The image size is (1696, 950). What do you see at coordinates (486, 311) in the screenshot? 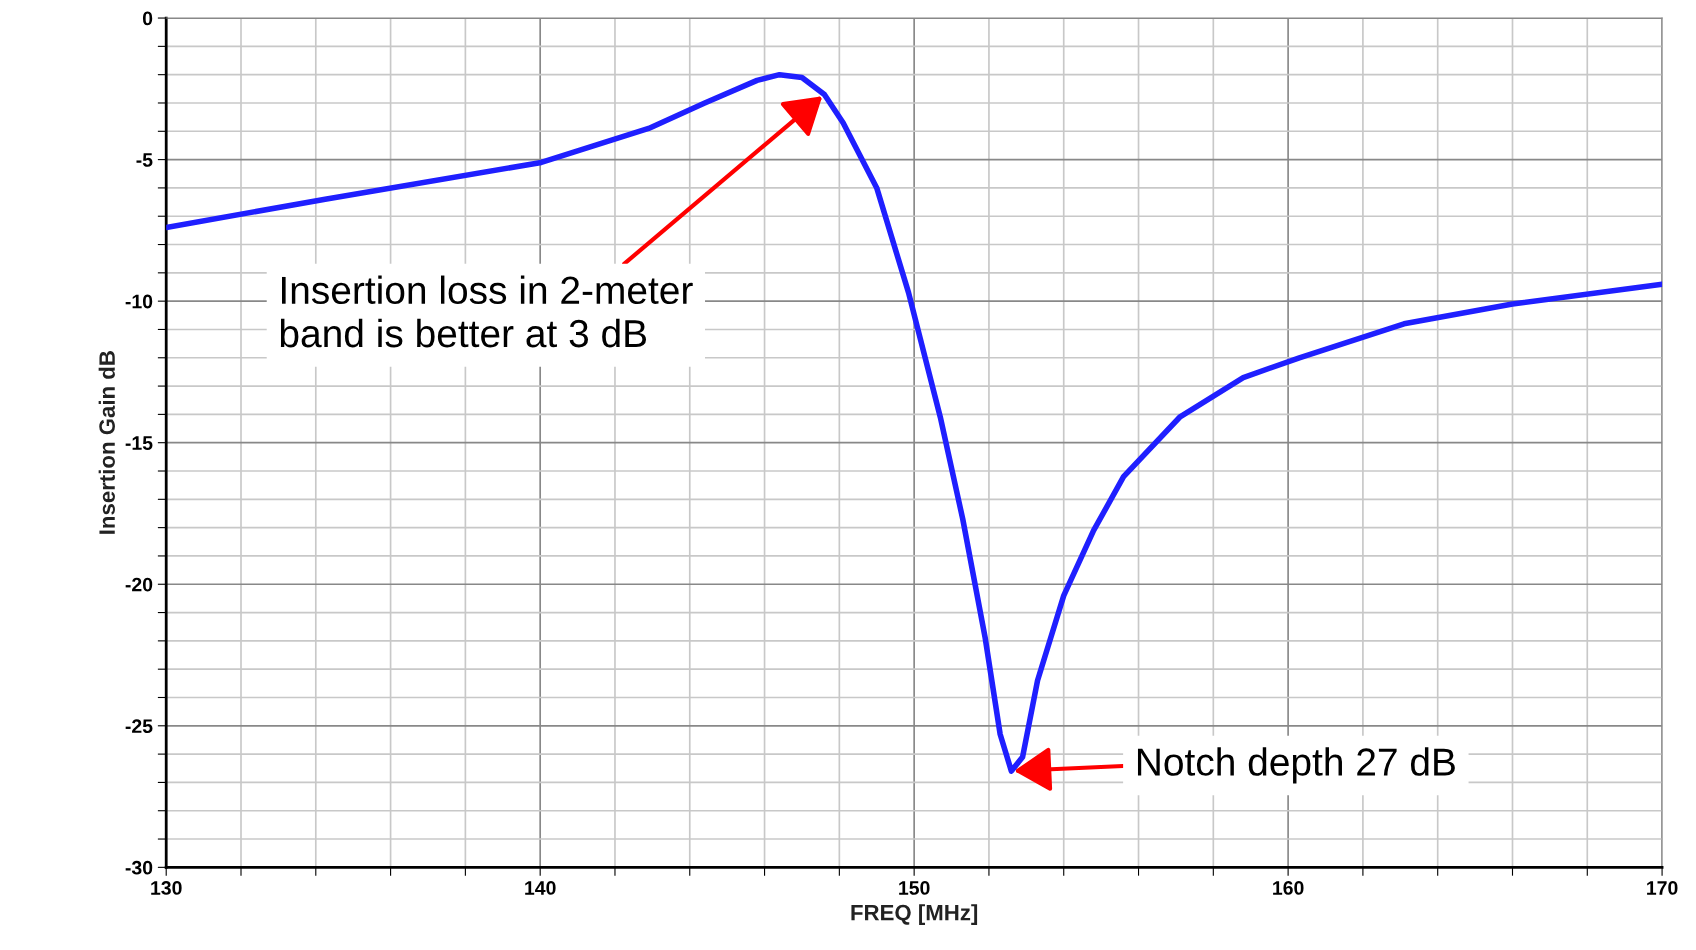
I see `annotation: Insertion loss in 2-meter band is better at 3 dB` at bounding box center [486, 311].